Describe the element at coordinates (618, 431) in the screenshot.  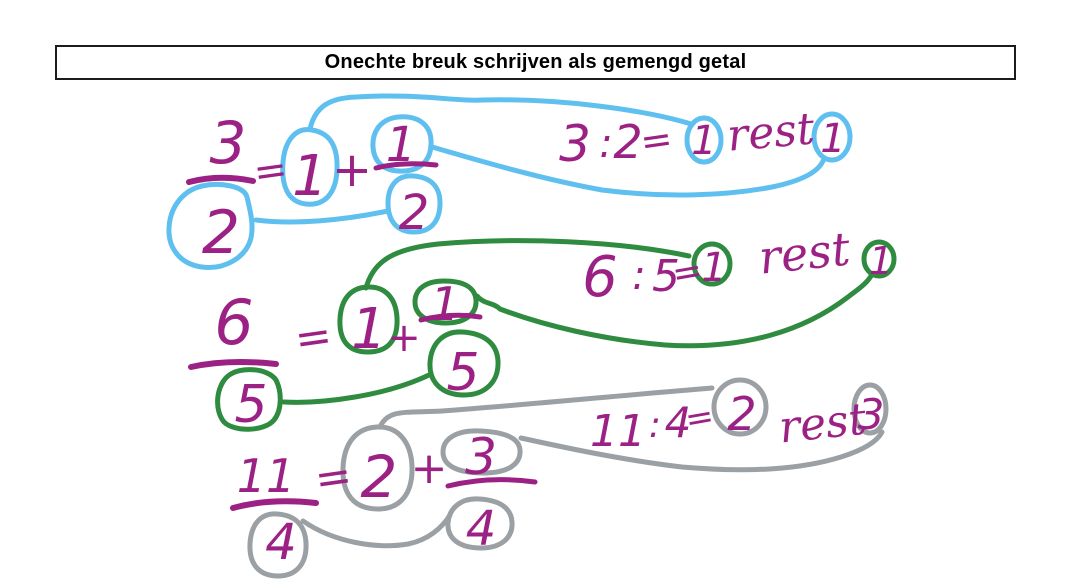
I see `row3-division-dividend: 11` at that location.